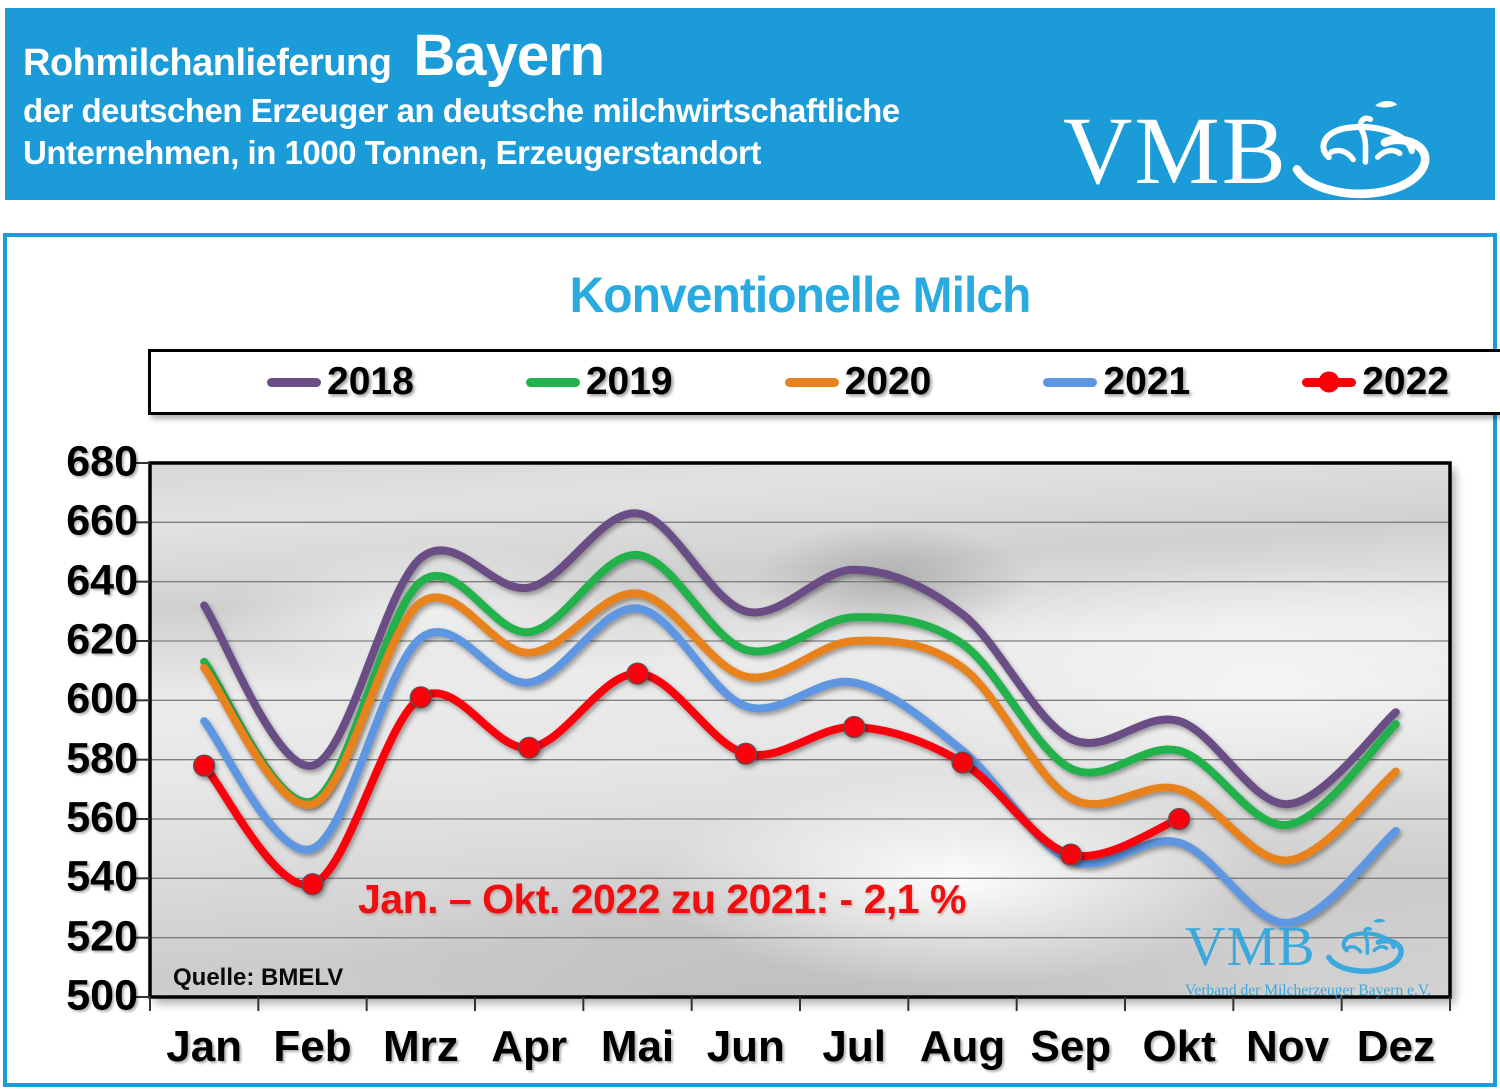 The height and width of the screenshot is (1090, 1500). What do you see at coordinates (102, 461) in the screenshot?
I see `y-axis-label: 680` at bounding box center [102, 461].